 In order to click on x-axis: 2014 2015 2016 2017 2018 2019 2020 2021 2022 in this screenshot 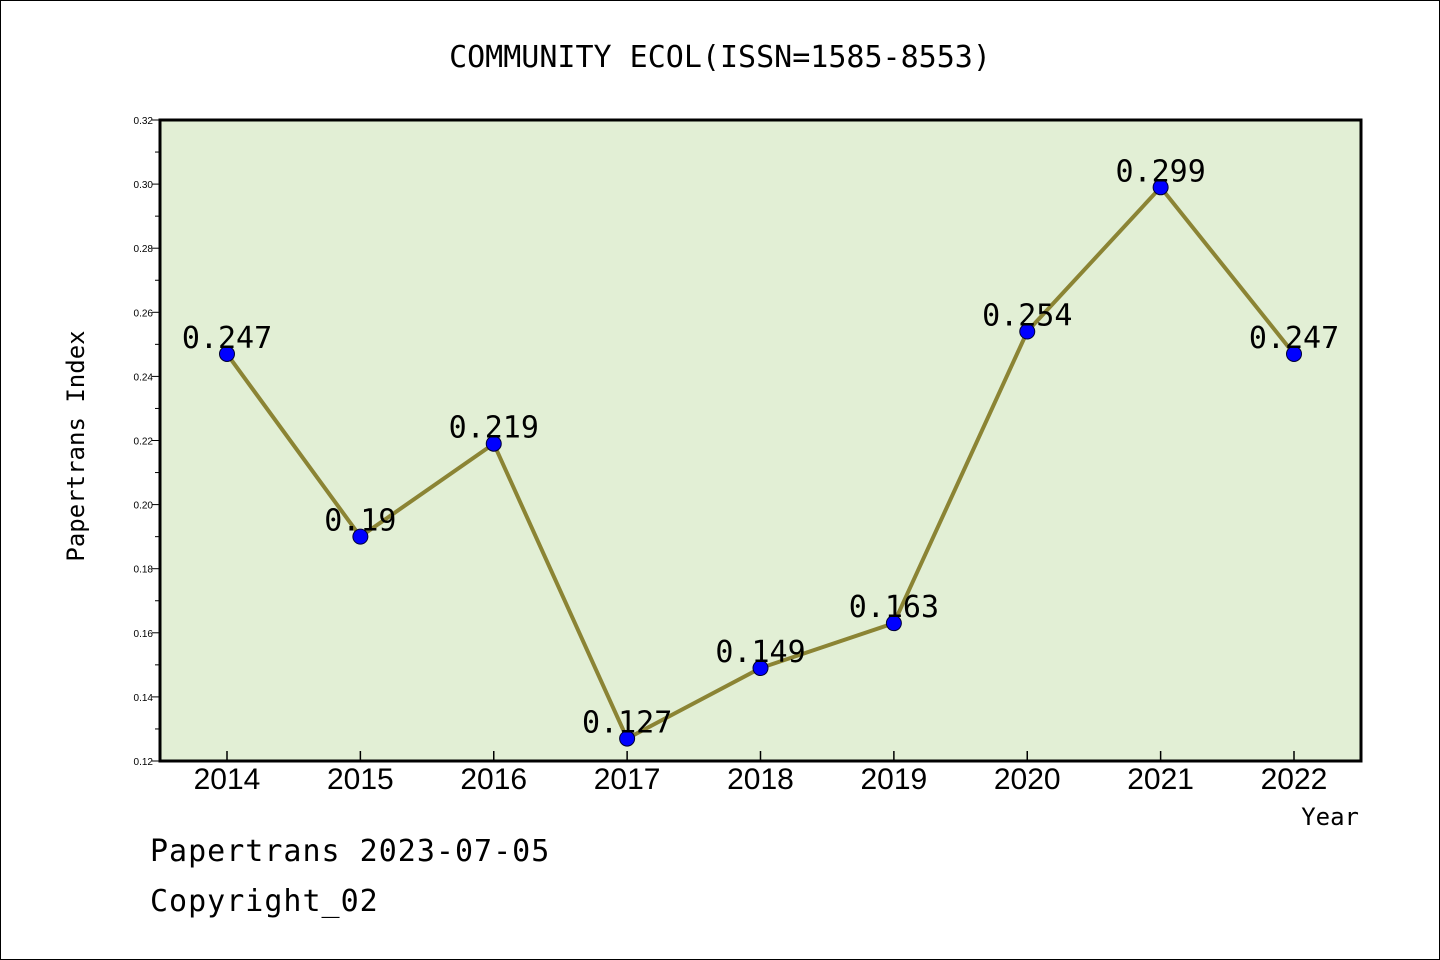, I will do `click(761, 773)`.